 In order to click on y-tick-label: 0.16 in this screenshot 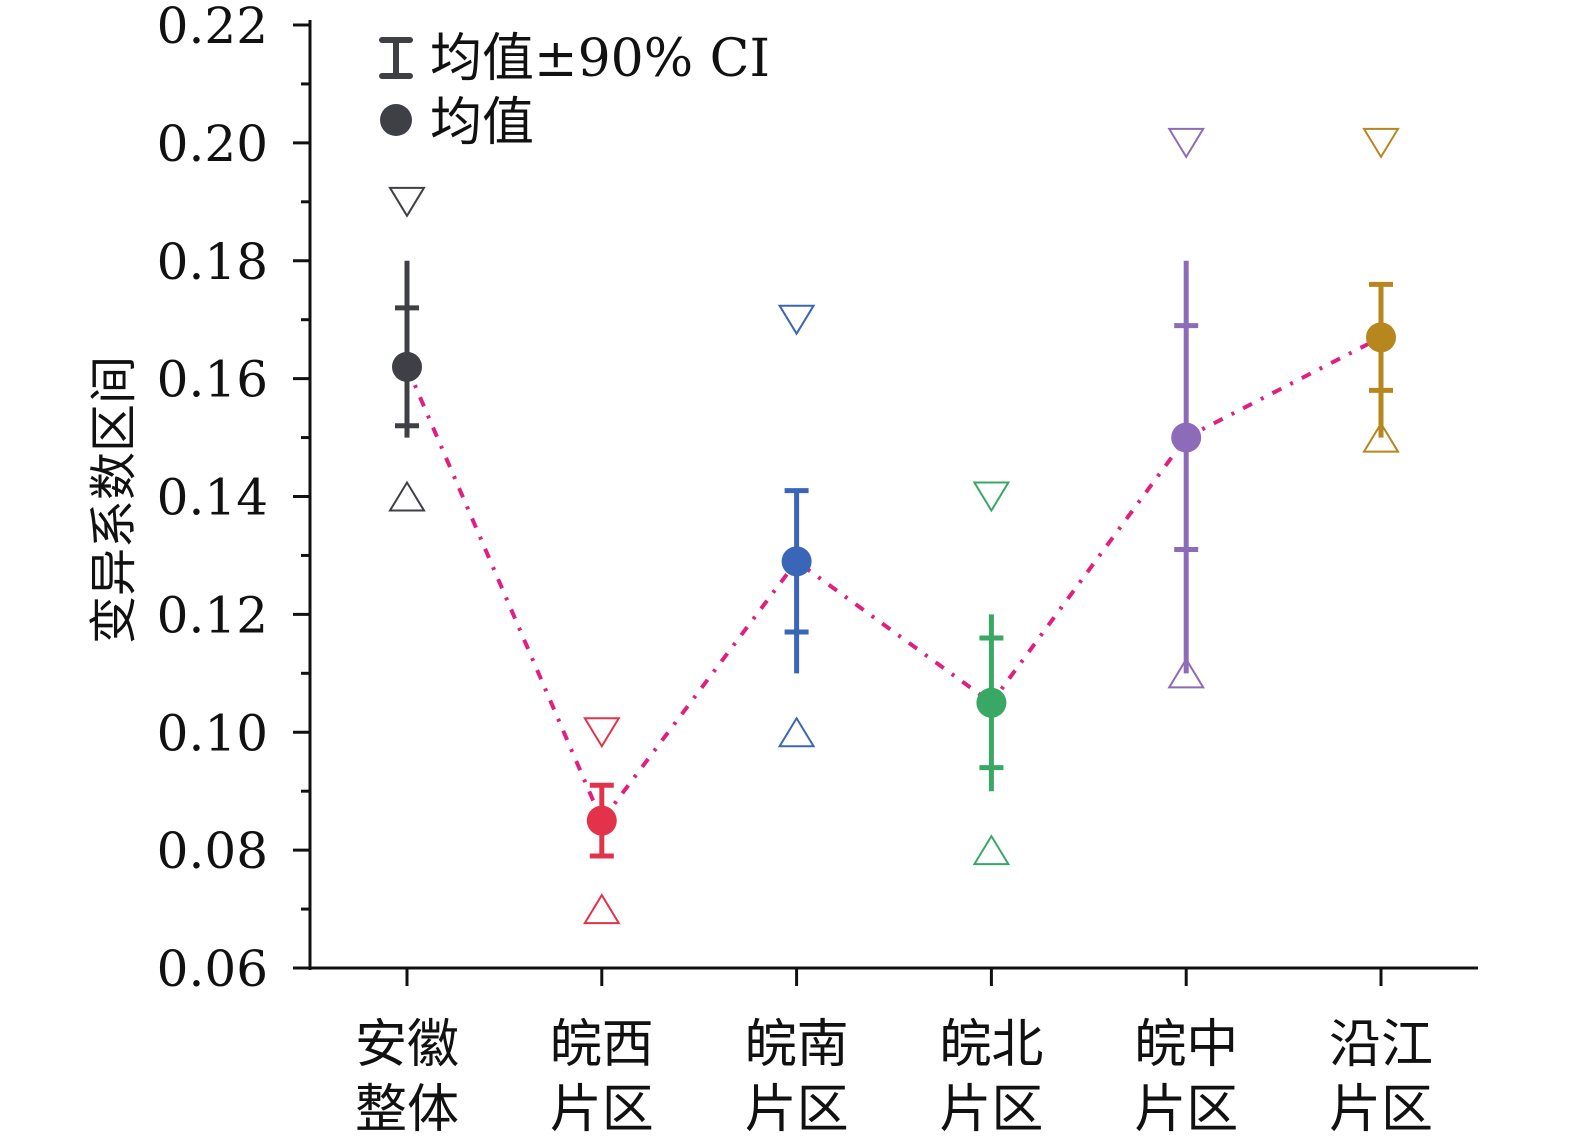, I will do `click(212, 380)`.